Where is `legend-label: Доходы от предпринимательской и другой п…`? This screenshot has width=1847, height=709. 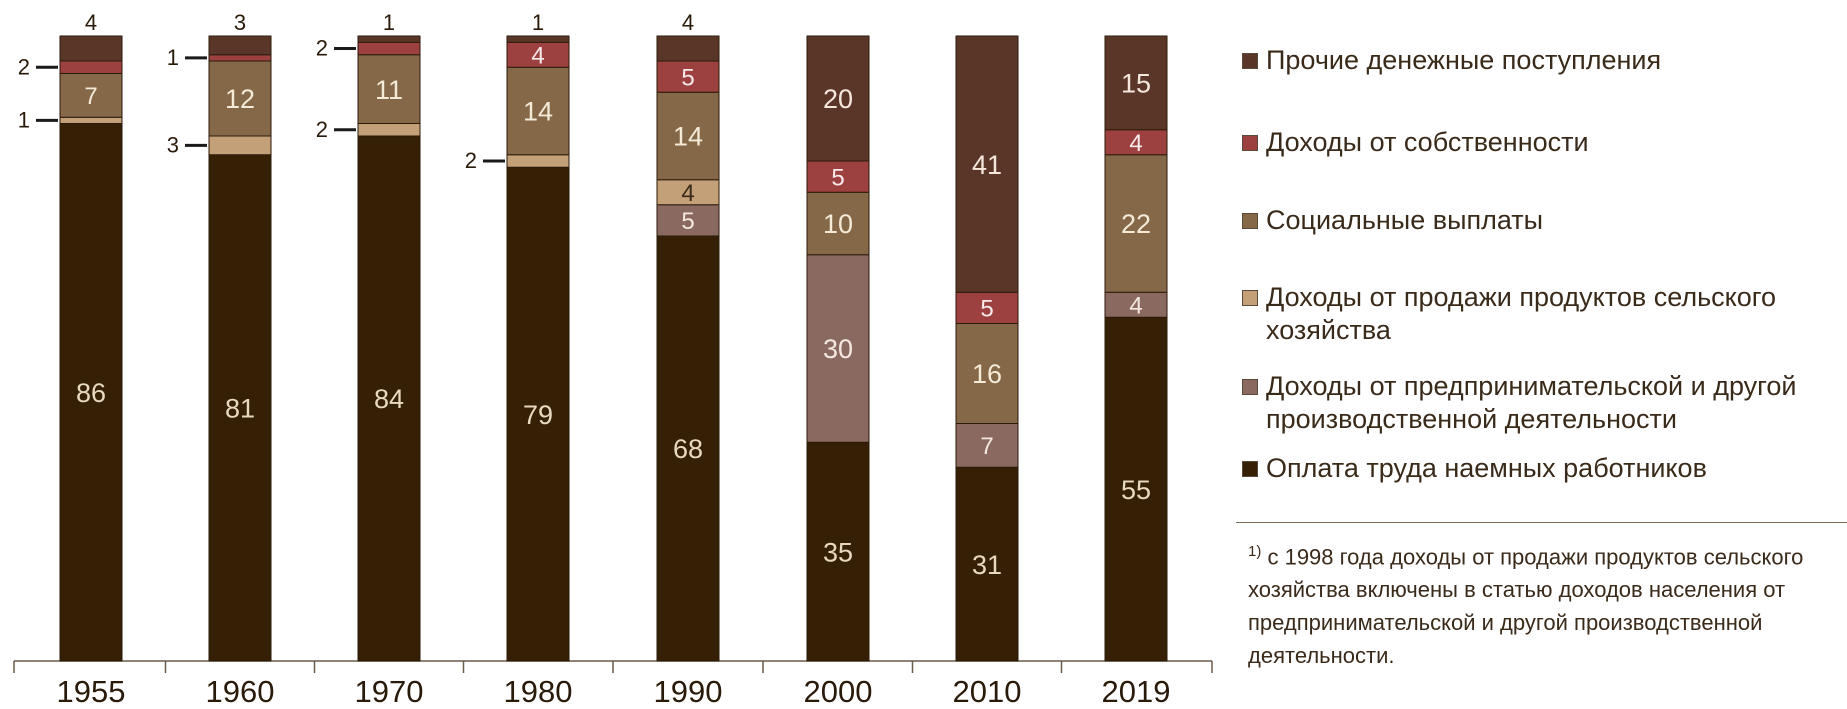 legend-label: Доходы от предпринимательской и другой п… is located at coordinates (1531, 402).